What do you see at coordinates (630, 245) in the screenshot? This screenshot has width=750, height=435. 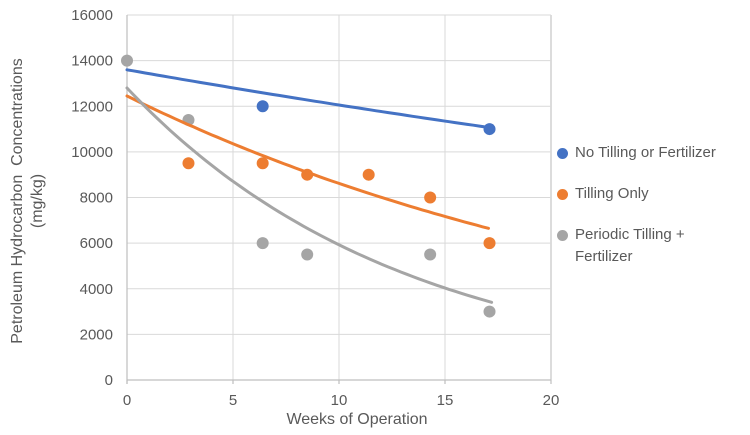 I see `legend-label: Periodic Tilling + Fertilizer` at bounding box center [630, 245].